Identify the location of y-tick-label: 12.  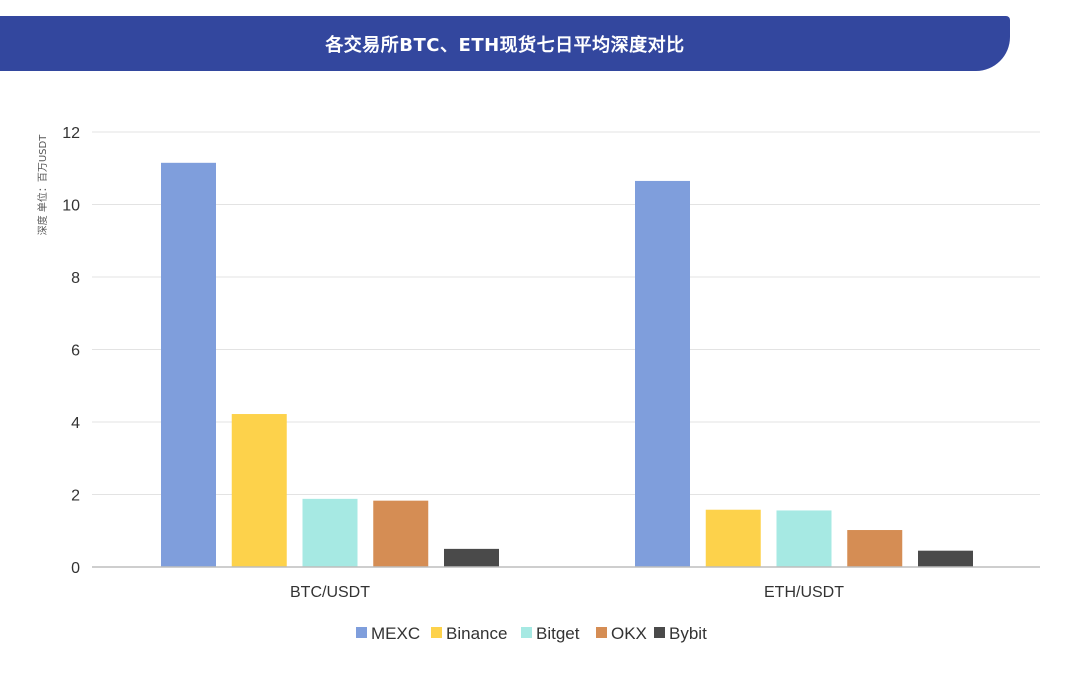
(71, 133).